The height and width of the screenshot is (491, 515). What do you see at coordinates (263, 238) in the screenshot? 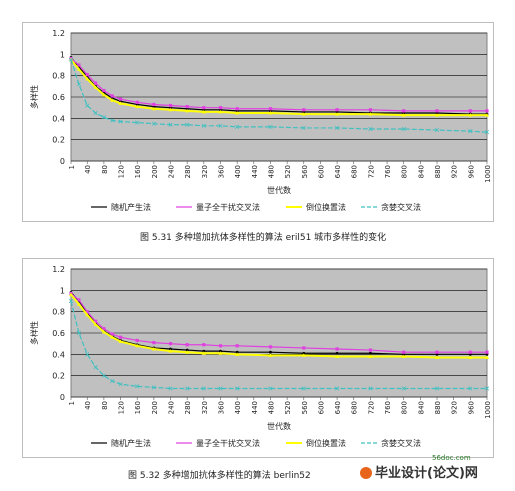
I see `caption-1: 图 5.31 多种增加抗体多样性的算法 eril51 城市多样性的变化` at bounding box center [263, 238].